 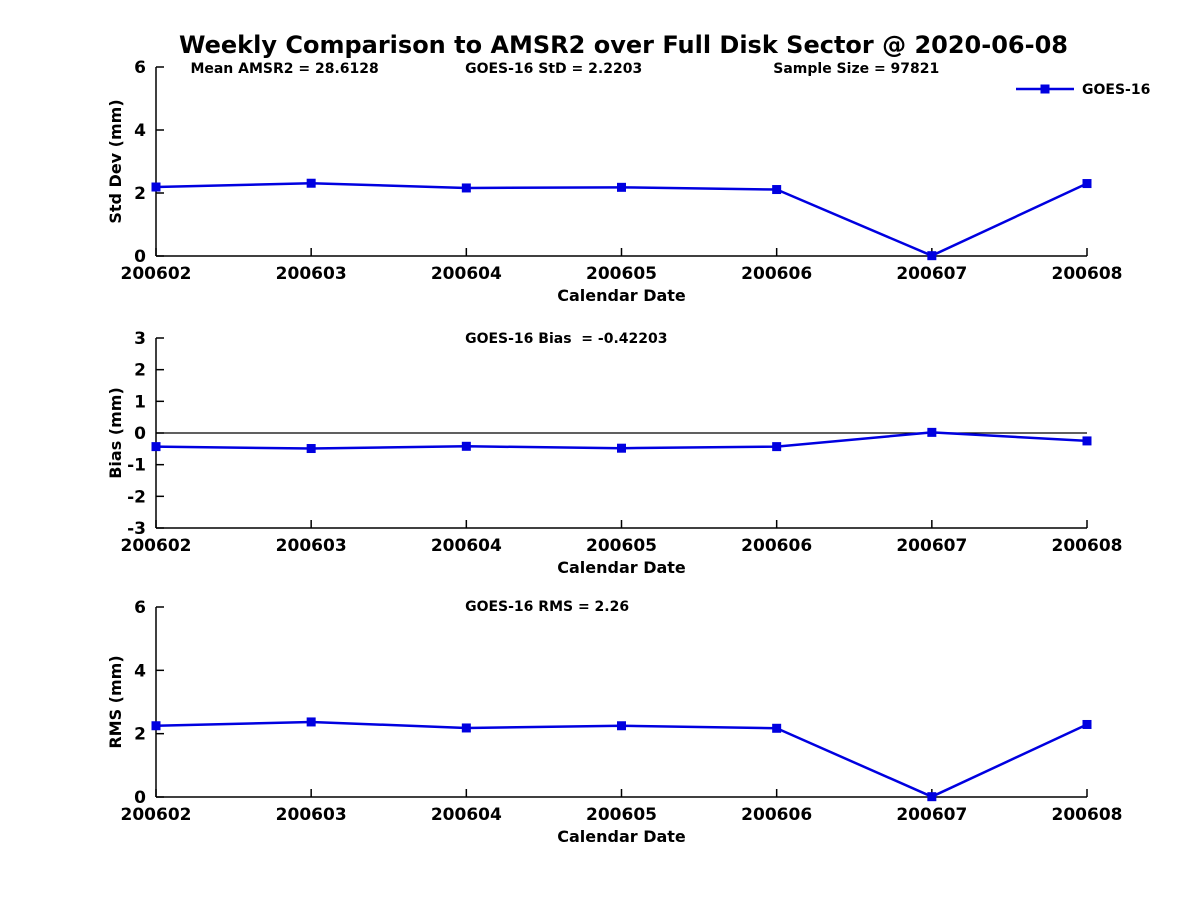 I want to click on legend-label: GOES-16, so click(x=1116, y=90).